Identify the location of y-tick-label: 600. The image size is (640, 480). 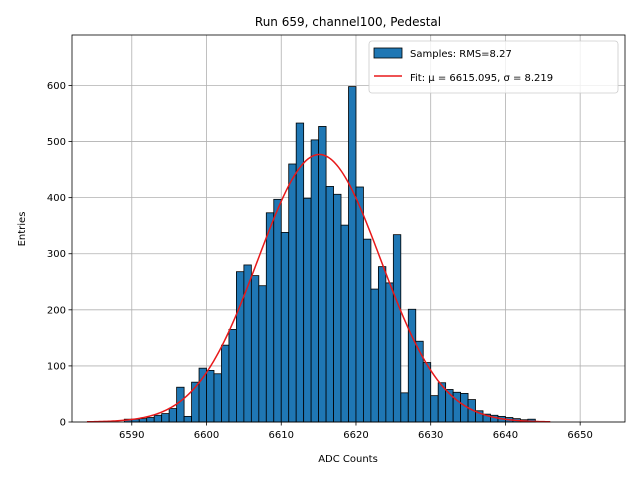
(56, 86).